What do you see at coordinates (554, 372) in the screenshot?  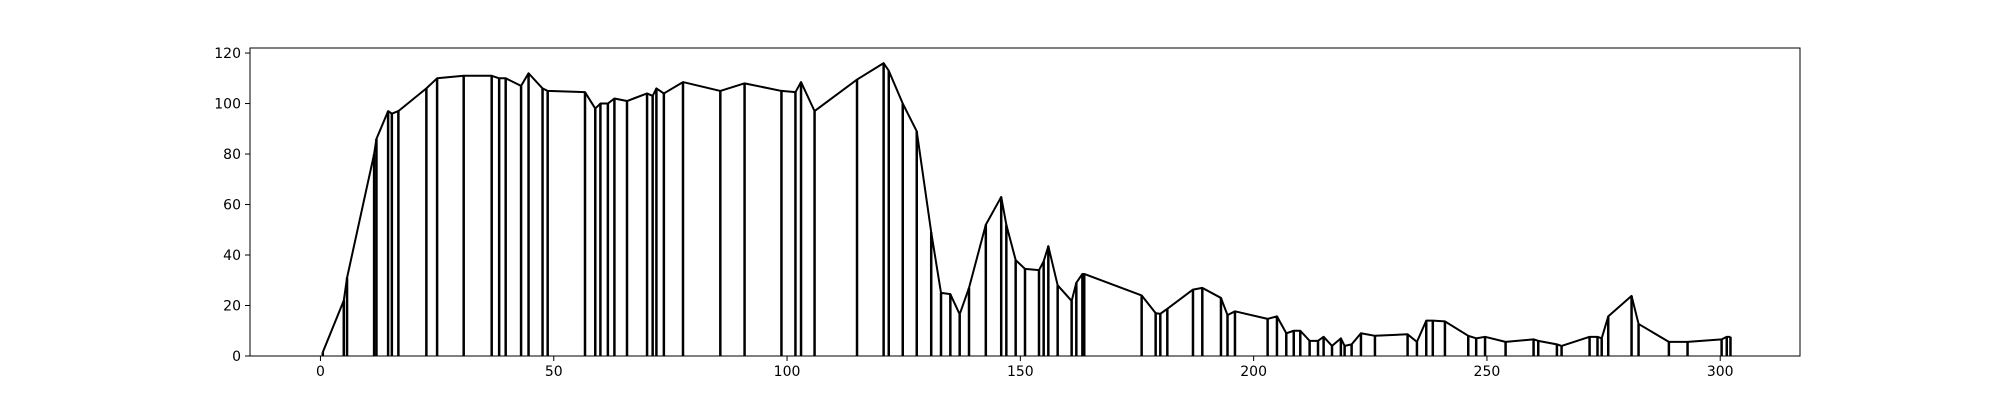 I see `x-tick-label: 50` at bounding box center [554, 372].